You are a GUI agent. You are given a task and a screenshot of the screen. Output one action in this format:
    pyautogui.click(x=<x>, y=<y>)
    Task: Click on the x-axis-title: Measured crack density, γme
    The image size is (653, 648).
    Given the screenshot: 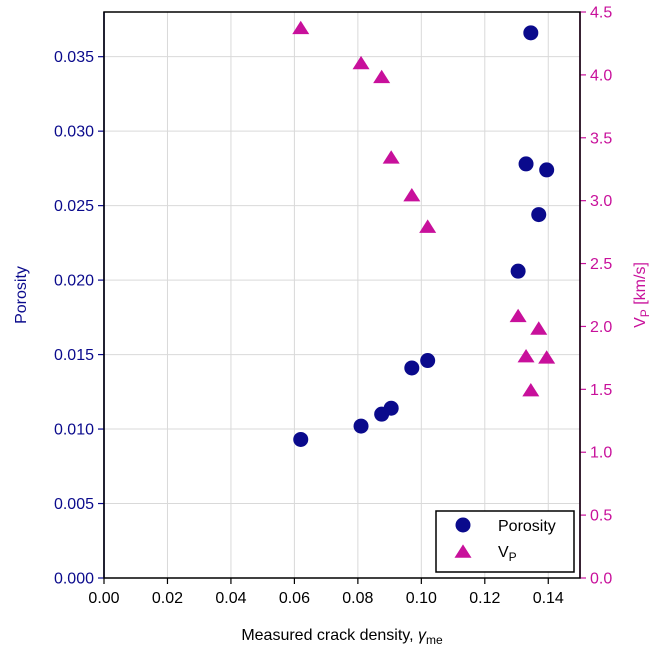 What is the action you would take?
    pyautogui.click(x=342, y=637)
    